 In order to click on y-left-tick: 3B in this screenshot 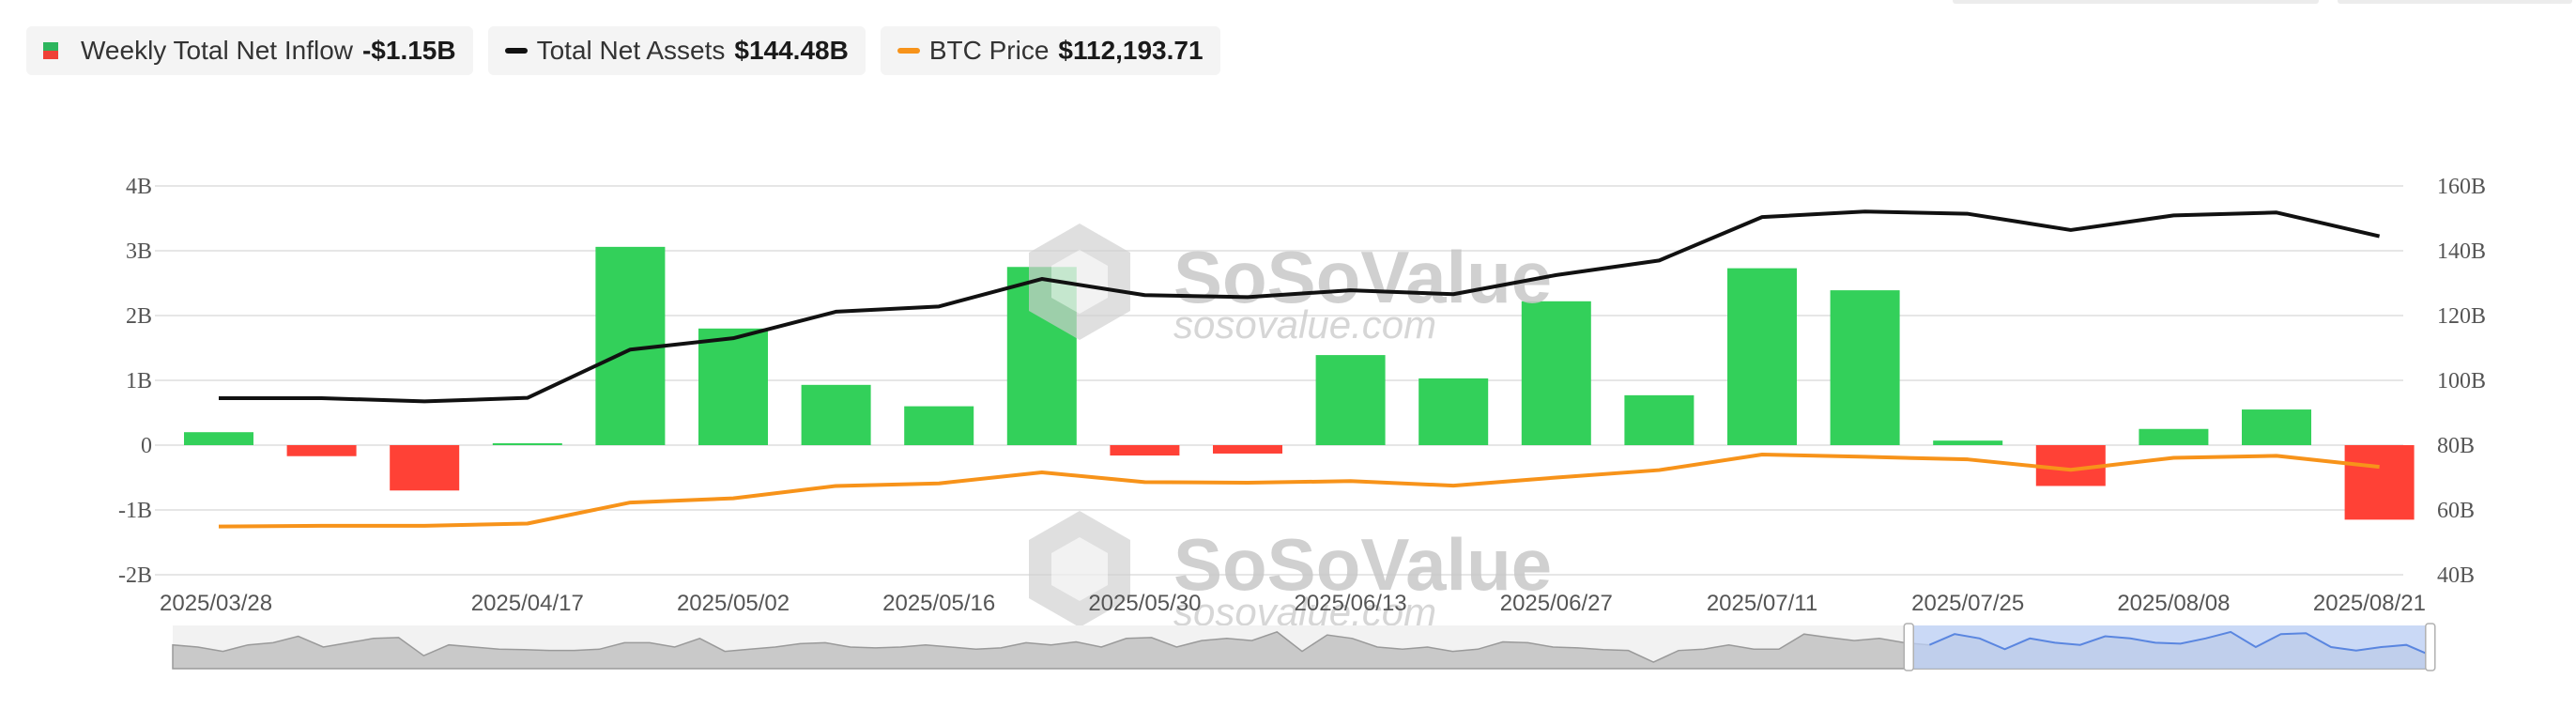, I will do `click(139, 251)`.